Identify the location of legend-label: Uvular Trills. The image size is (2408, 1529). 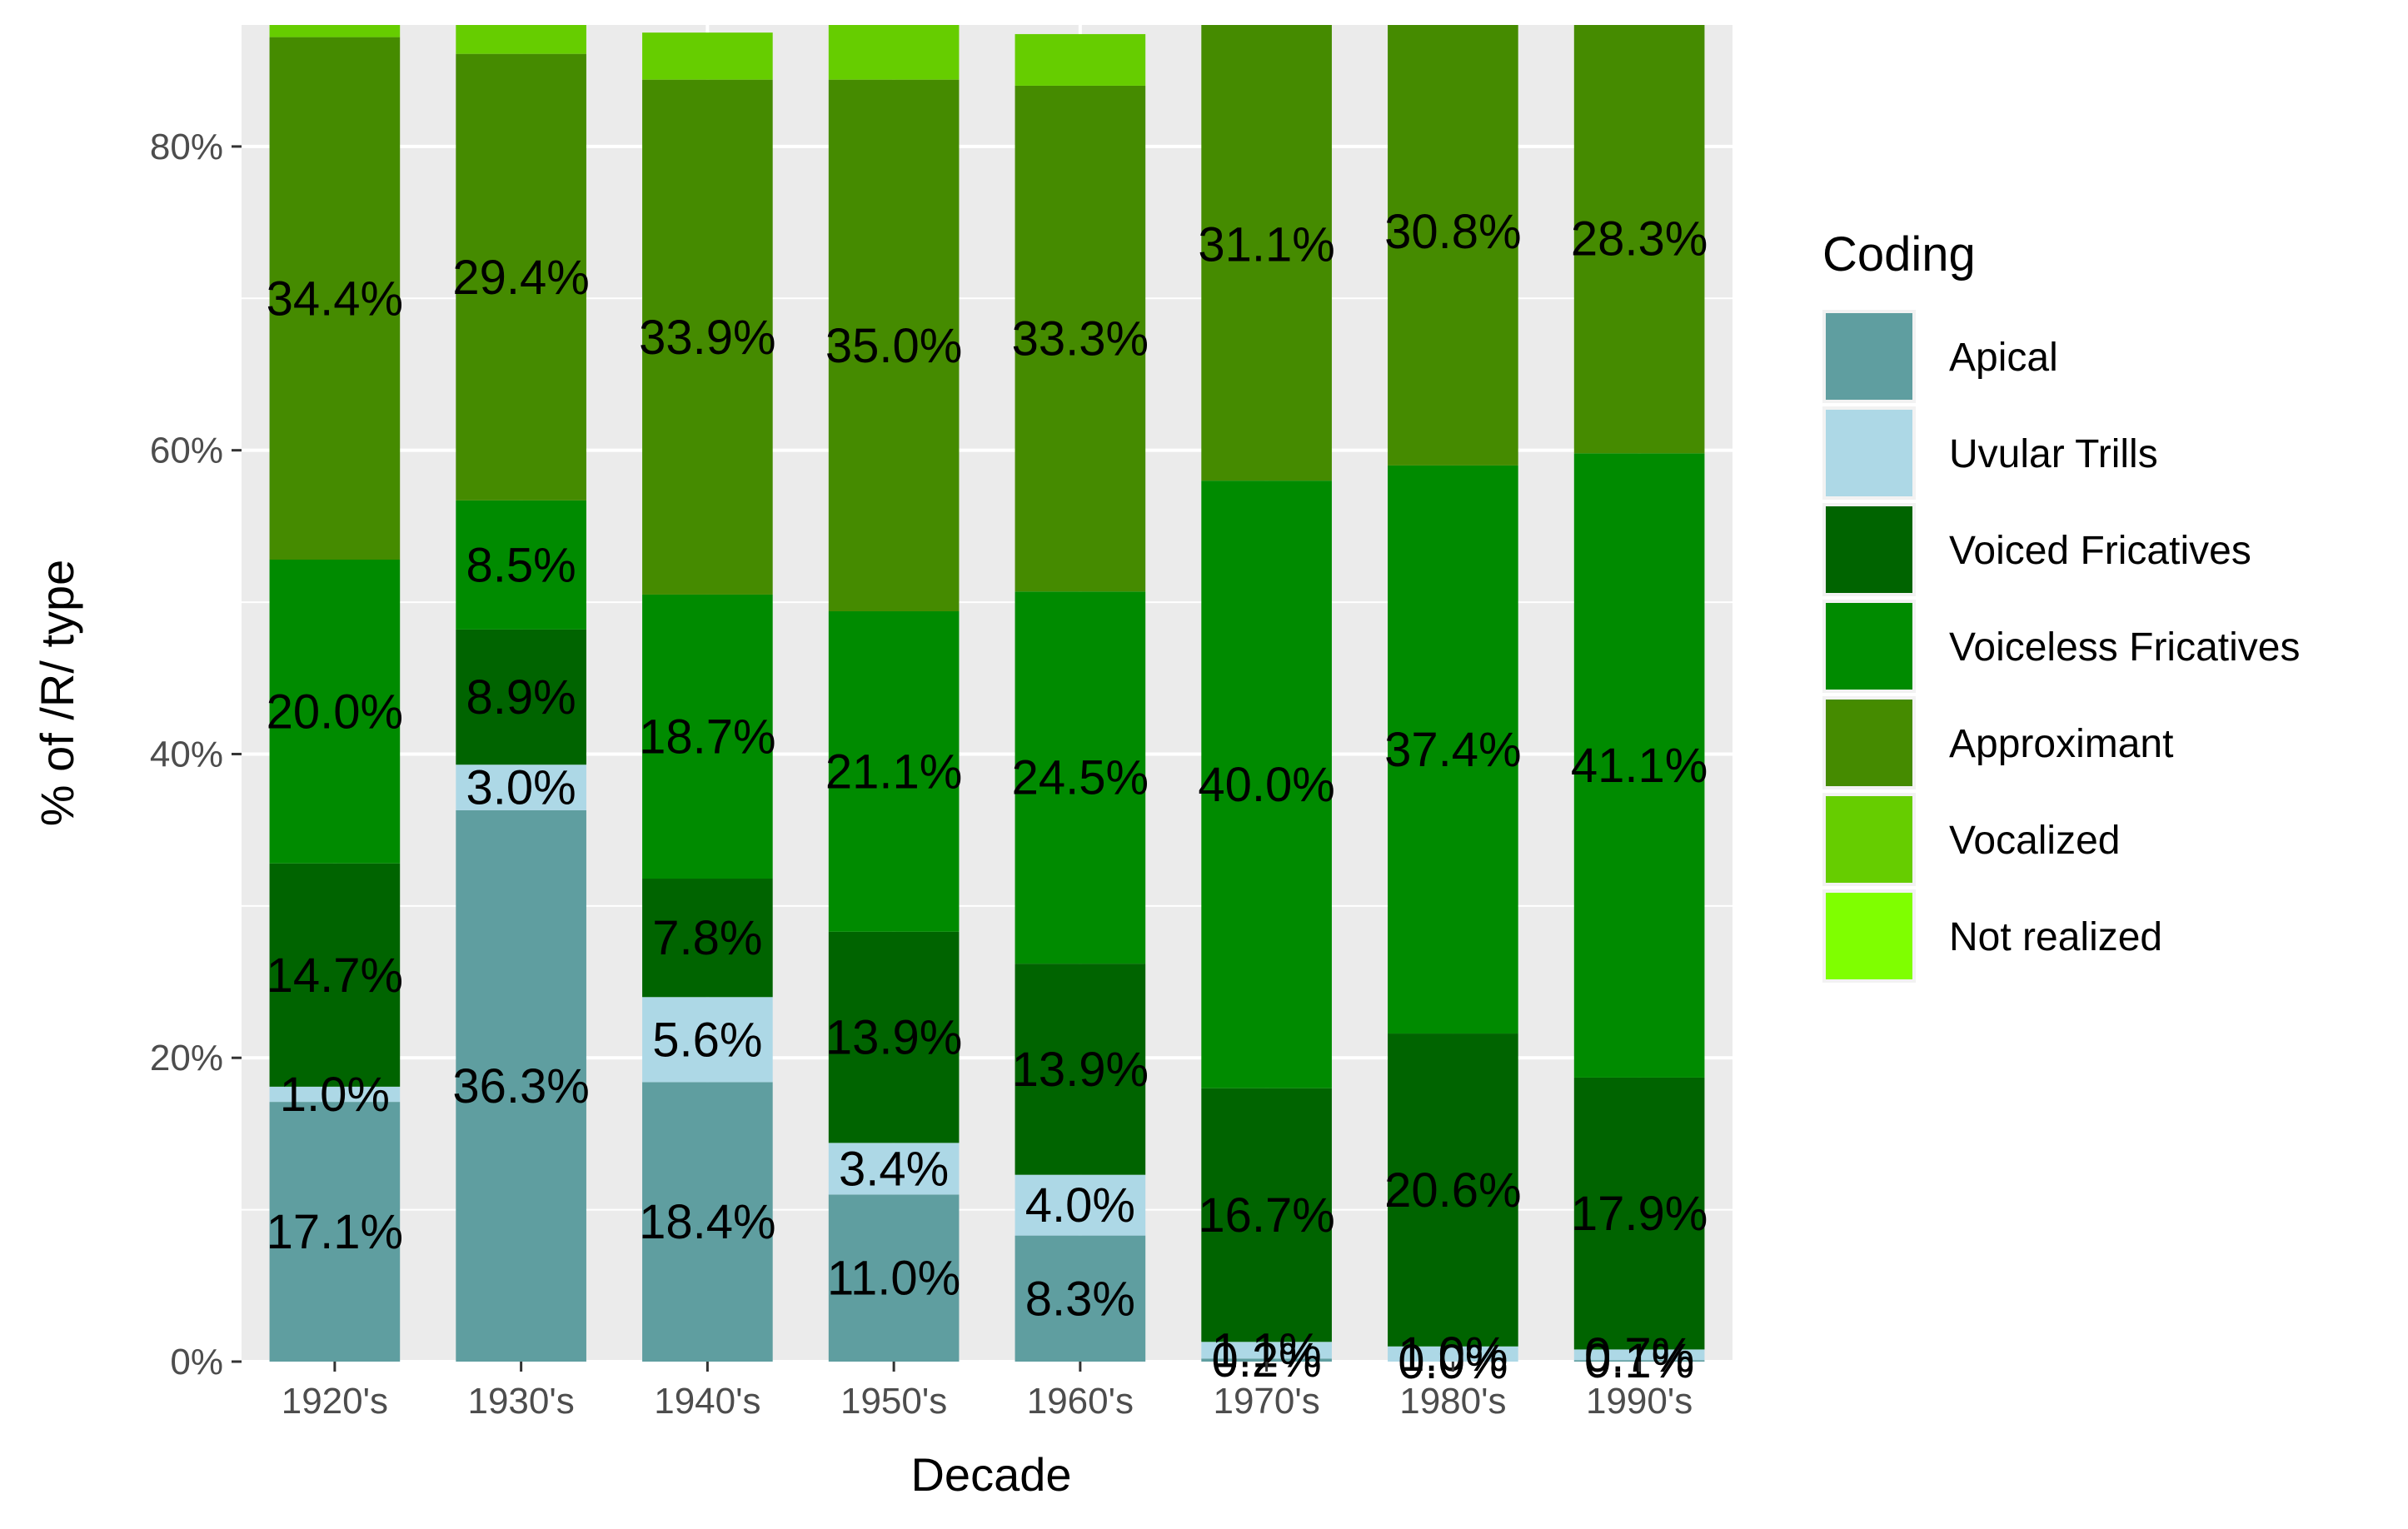
(2053, 454).